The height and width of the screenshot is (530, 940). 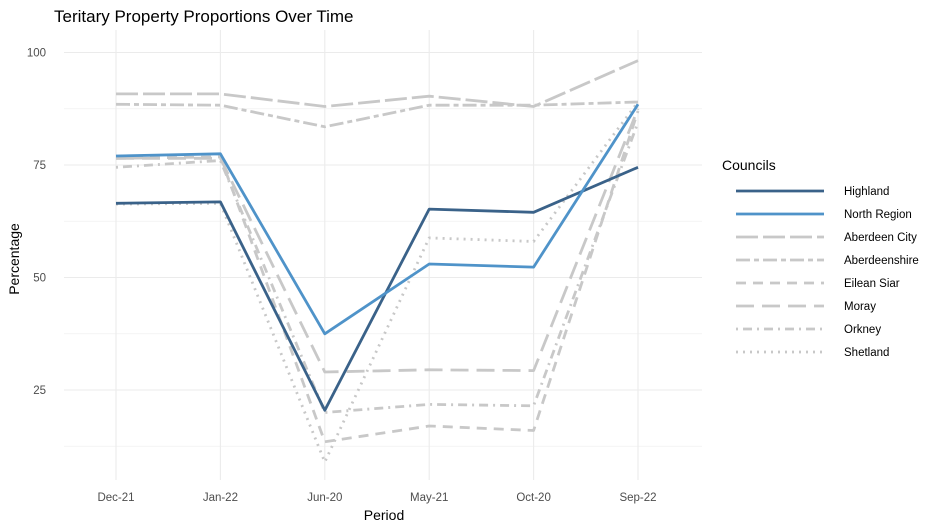 What do you see at coordinates (872, 284) in the screenshot?
I see `legend-label: Eilean Siar` at bounding box center [872, 284].